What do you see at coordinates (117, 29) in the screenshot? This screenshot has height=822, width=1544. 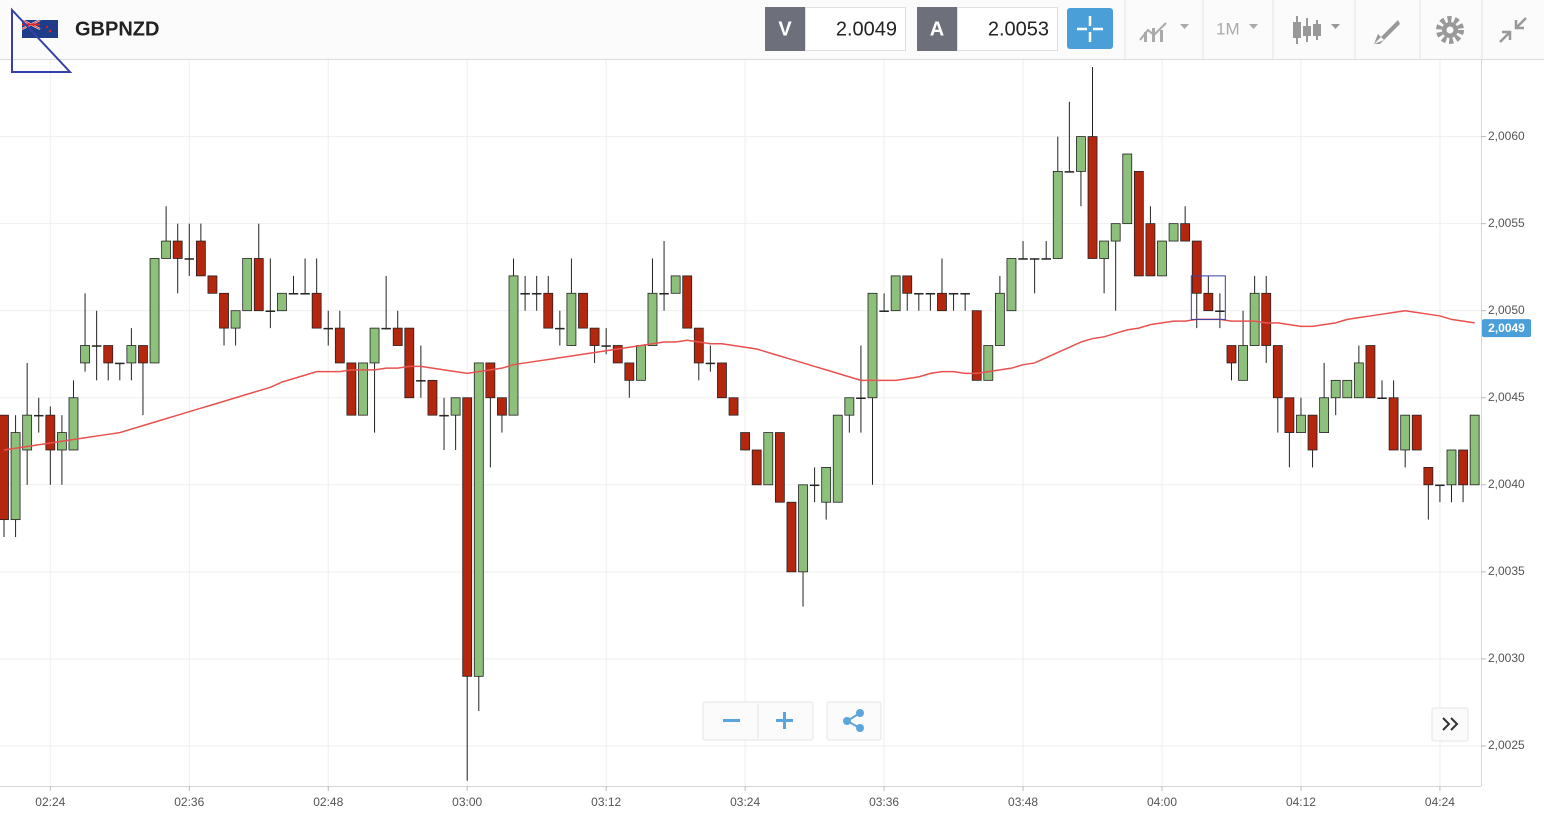 I see `symbol: GBPNZD` at bounding box center [117, 29].